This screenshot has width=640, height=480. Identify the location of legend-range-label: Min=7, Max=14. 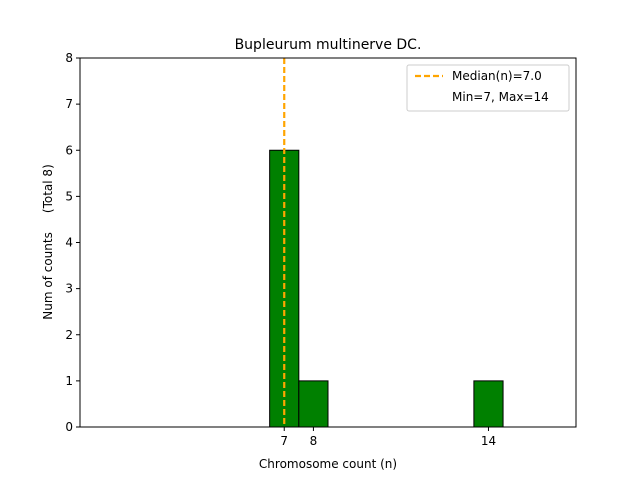
(500, 97).